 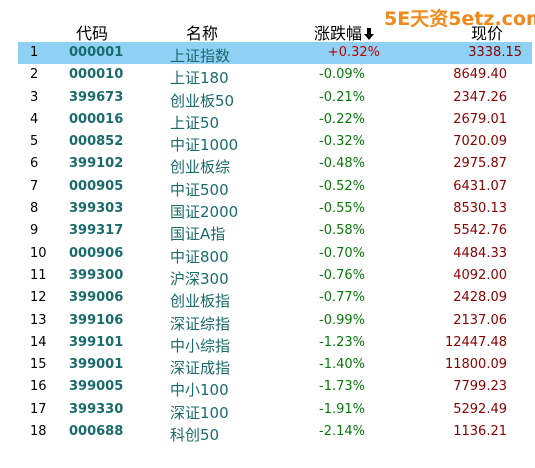 I want to click on row-index: 14, so click(x=38, y=342).